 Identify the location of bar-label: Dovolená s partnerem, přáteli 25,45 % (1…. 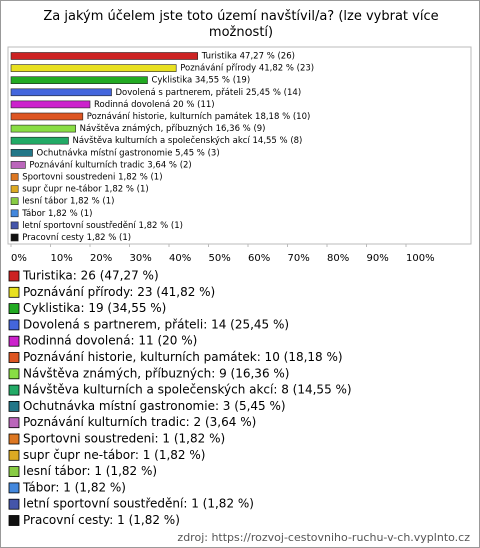
(209, 93).